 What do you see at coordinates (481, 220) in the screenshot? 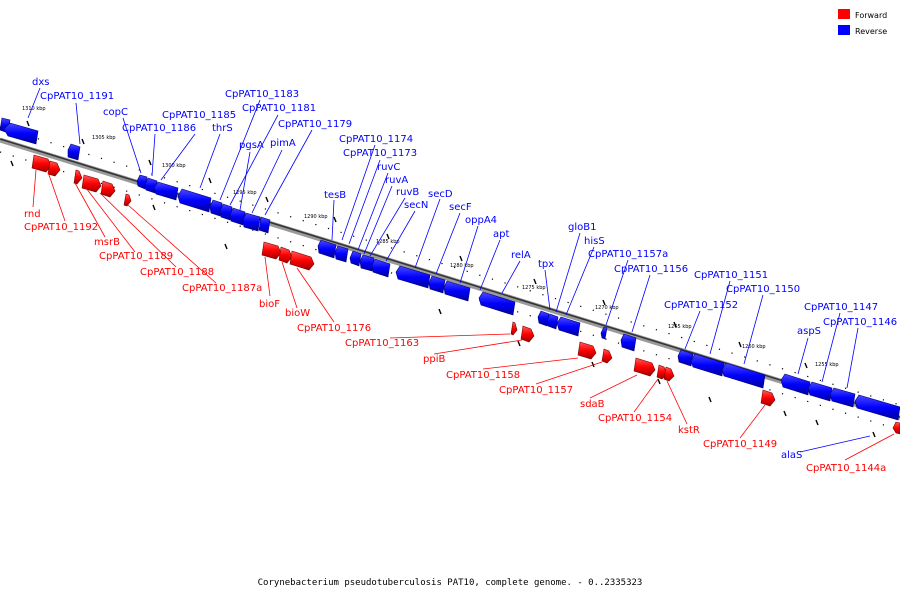
I see `gene-label: oppA4` at bounding box center [481, 220].